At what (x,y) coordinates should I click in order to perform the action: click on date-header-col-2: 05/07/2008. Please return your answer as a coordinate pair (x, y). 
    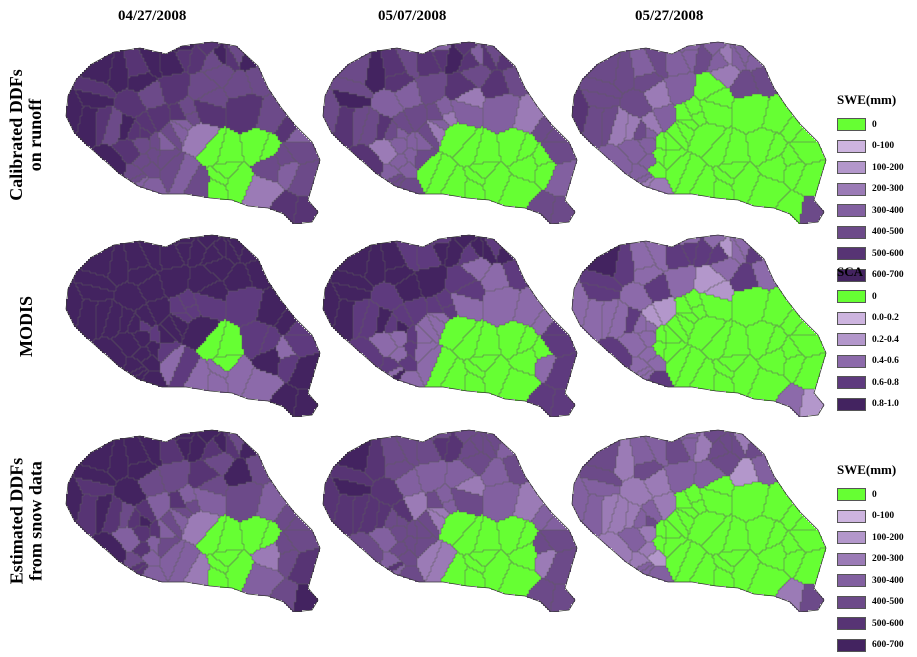
    Looking at the image, I should click on (412, 16).